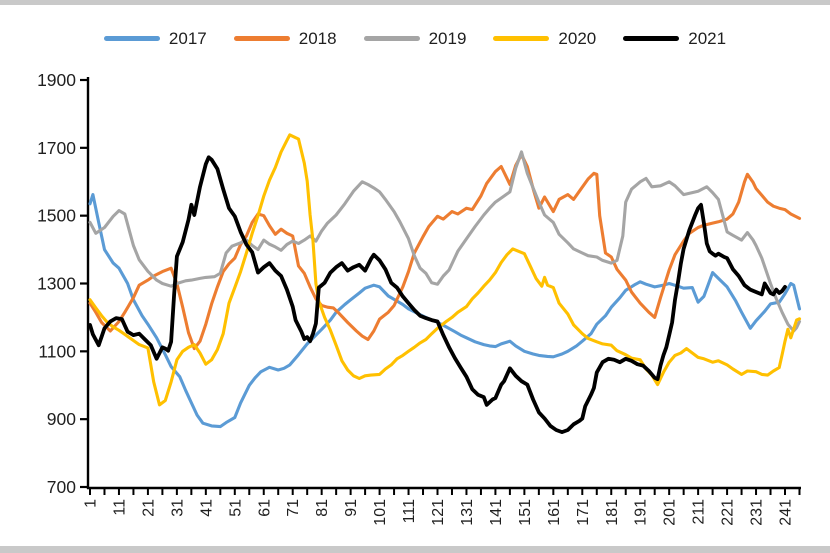  Describe the element at coordinates (554, 512) in the screenshot. I see `x-axis-tick-label: 161` at that location.